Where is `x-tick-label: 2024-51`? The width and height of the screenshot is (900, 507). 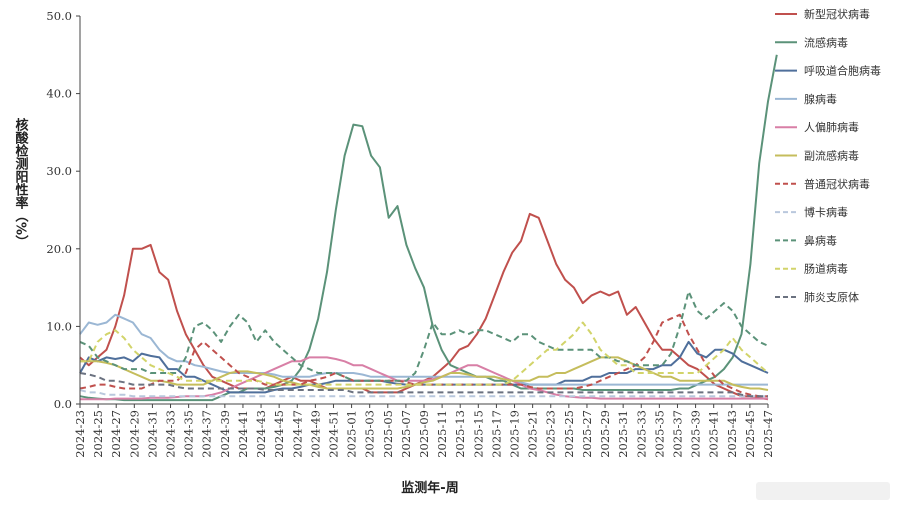
x-tick-label: 2024-51 is located at coordinates (333, 434).